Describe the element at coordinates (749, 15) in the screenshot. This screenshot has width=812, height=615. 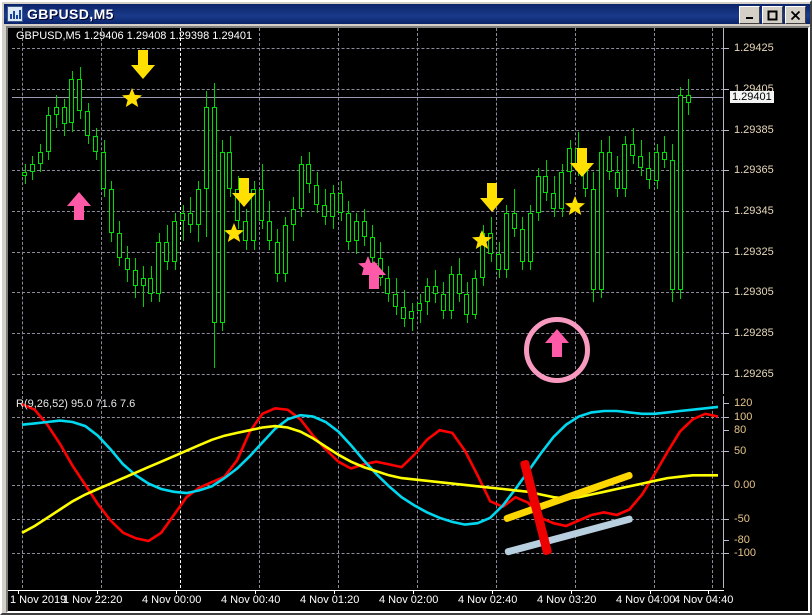
I see `minimize-button` at that location.